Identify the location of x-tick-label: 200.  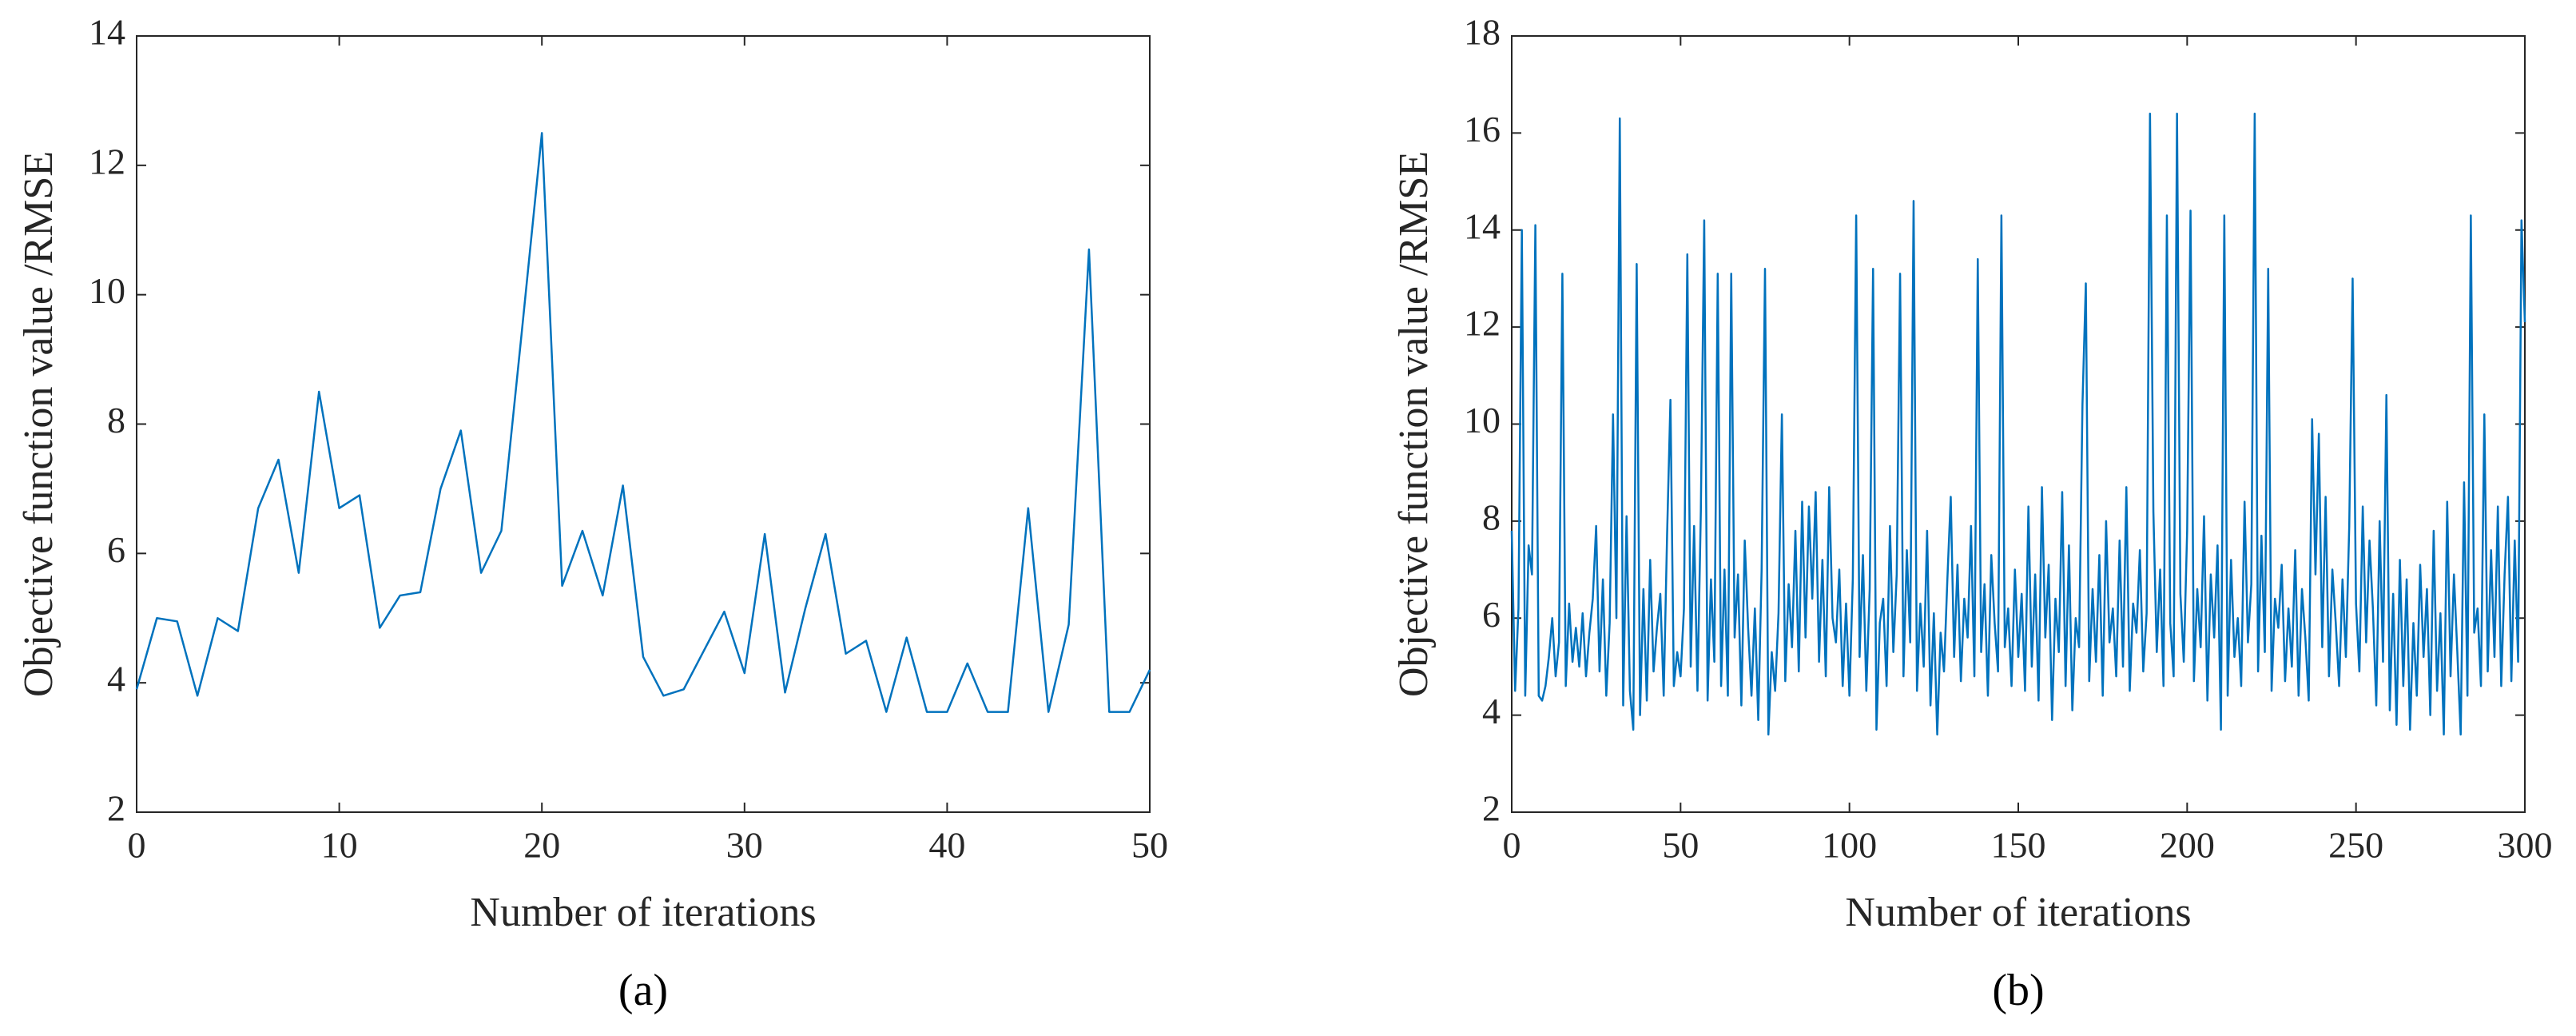
(2187, 845).